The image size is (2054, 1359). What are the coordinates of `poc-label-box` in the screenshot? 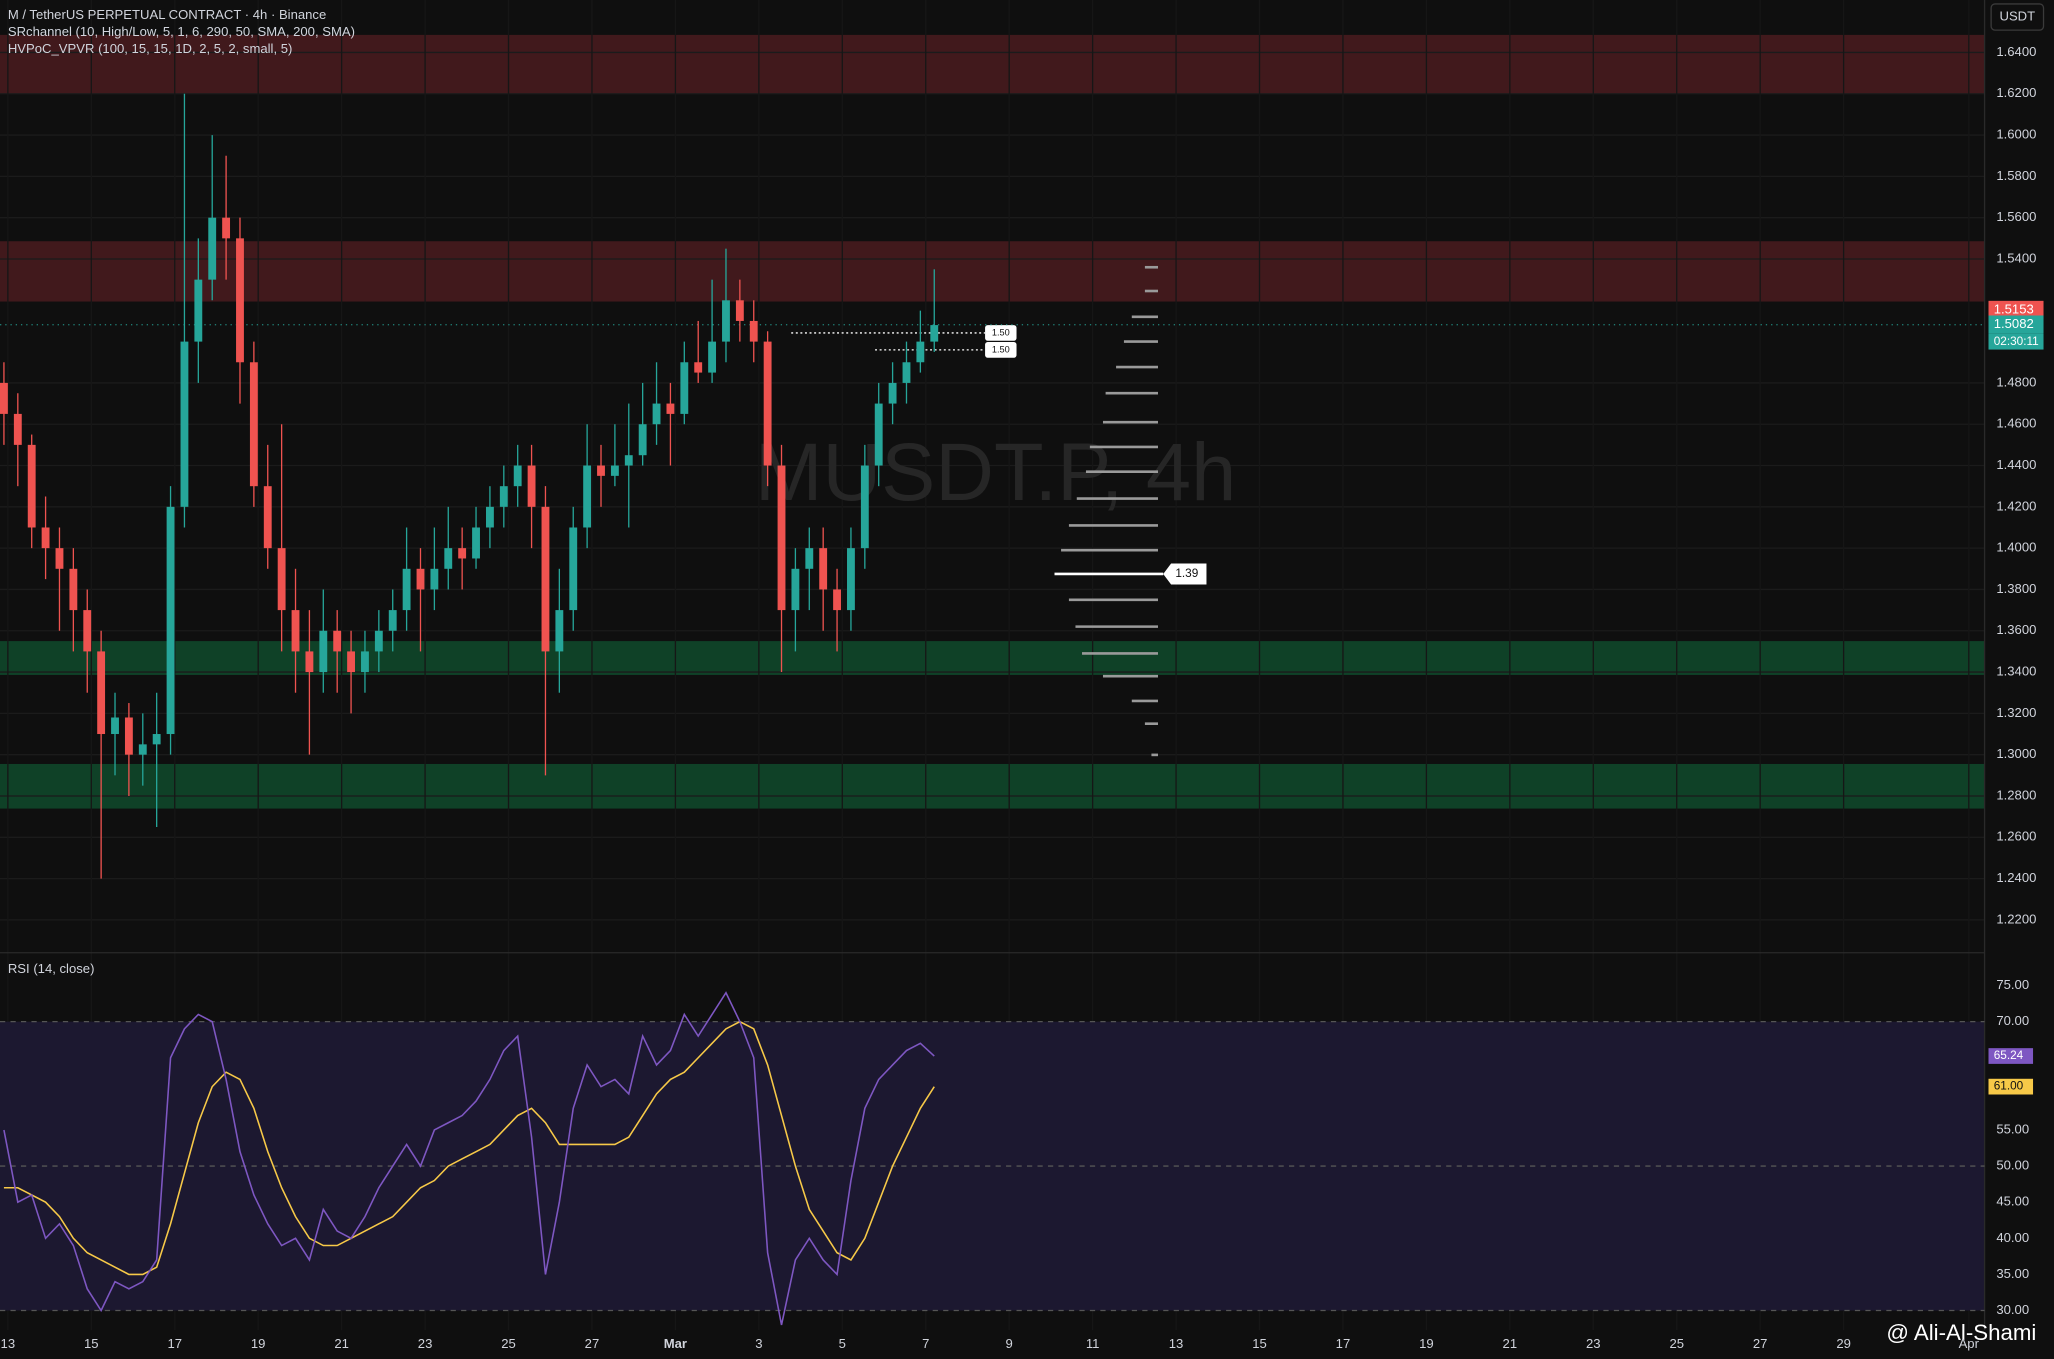 It's located at (1185, 574).